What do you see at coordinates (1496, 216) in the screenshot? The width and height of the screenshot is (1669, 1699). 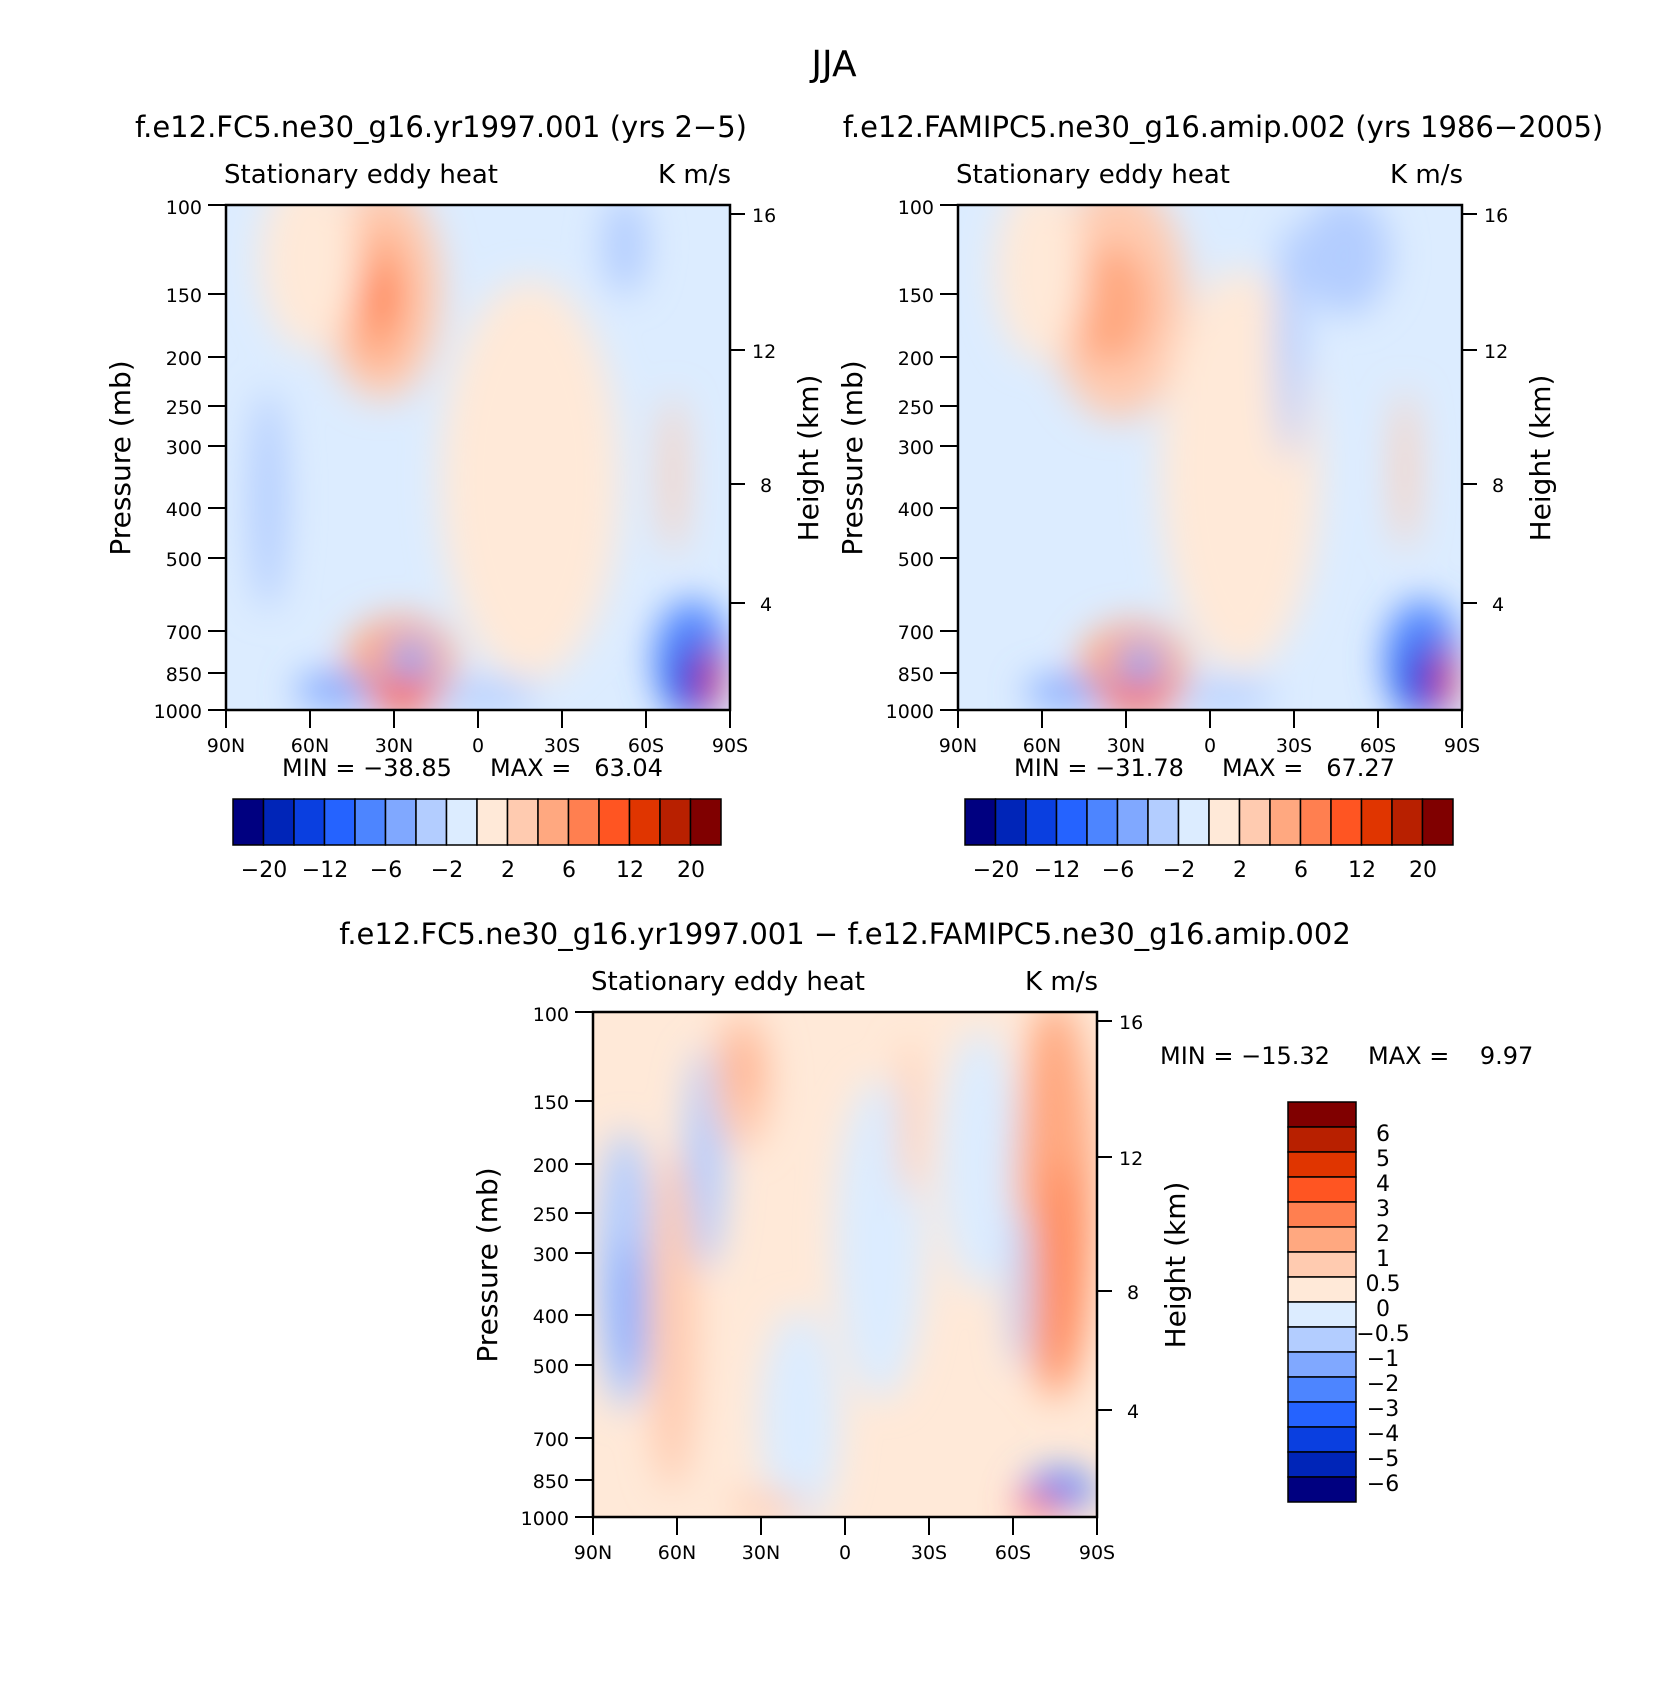 I see `y-right-tick-label: 16` at bounding box center [1496, 216].